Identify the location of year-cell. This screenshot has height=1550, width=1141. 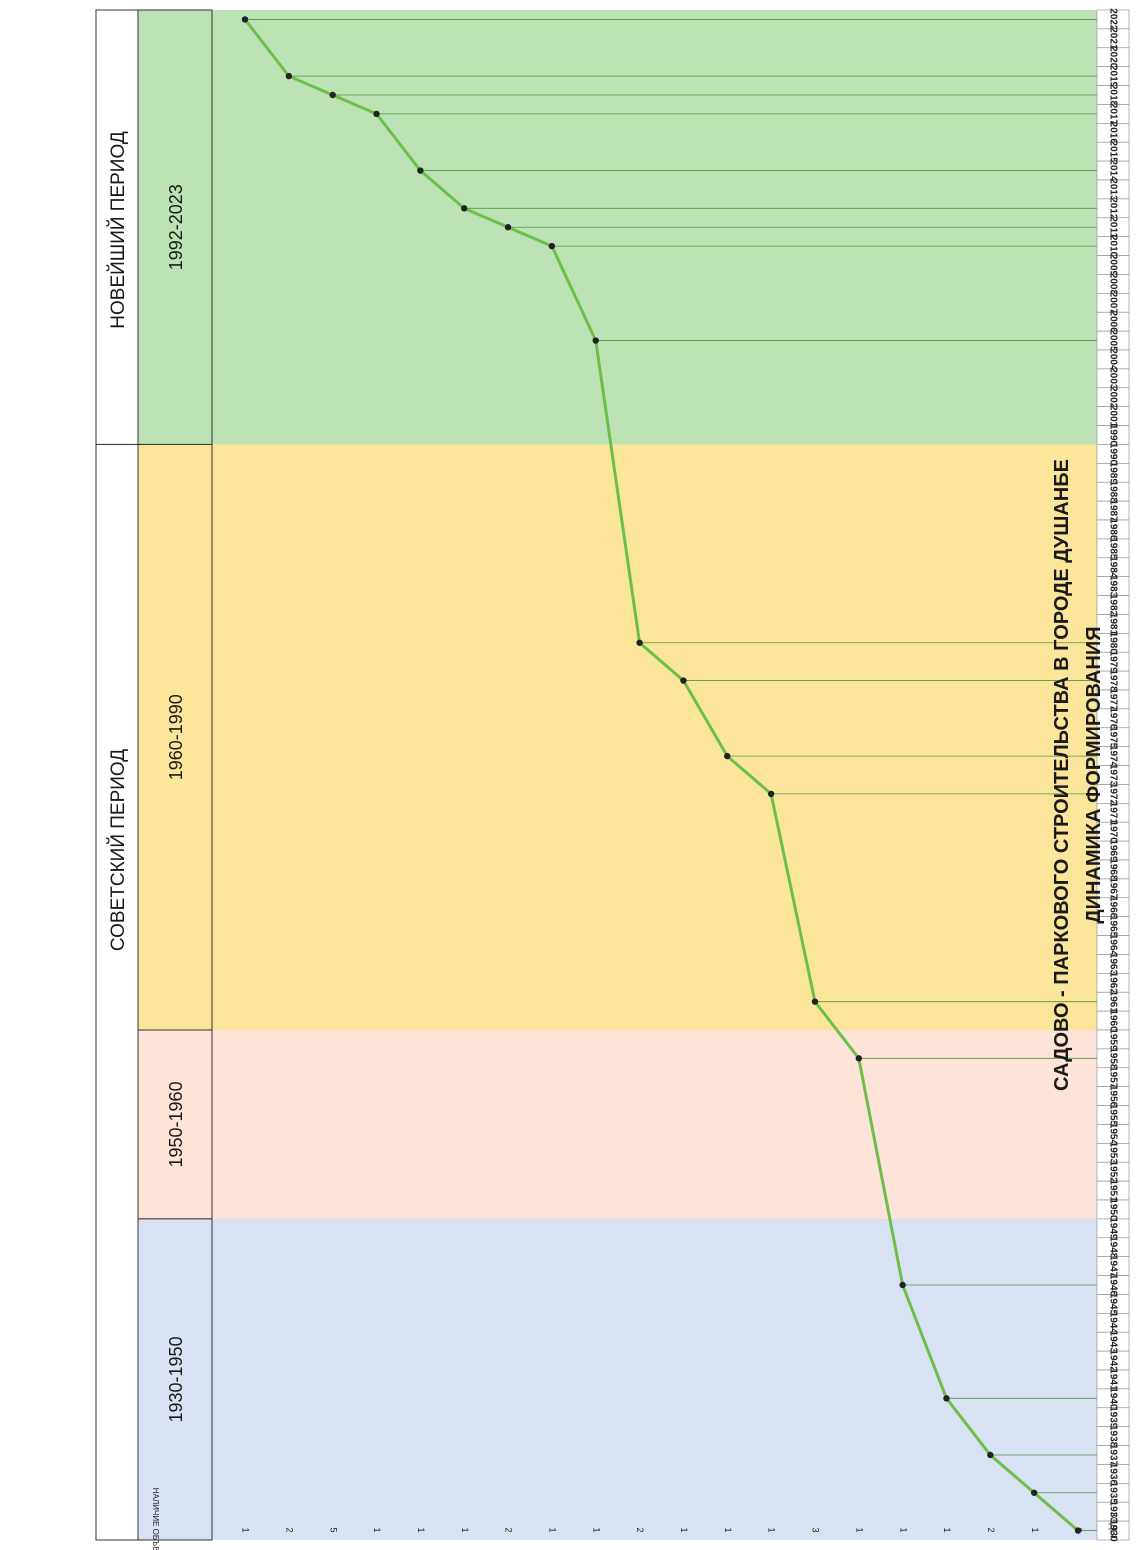
(1113, 1530).